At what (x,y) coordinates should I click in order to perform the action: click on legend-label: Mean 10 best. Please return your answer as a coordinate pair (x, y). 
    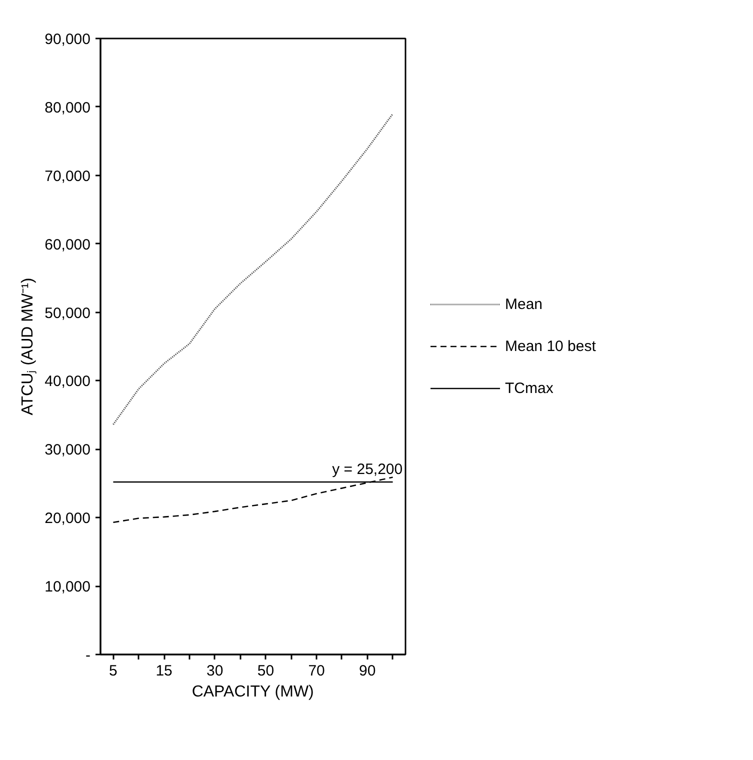
    Looking at the image, I should click on (550, 346).